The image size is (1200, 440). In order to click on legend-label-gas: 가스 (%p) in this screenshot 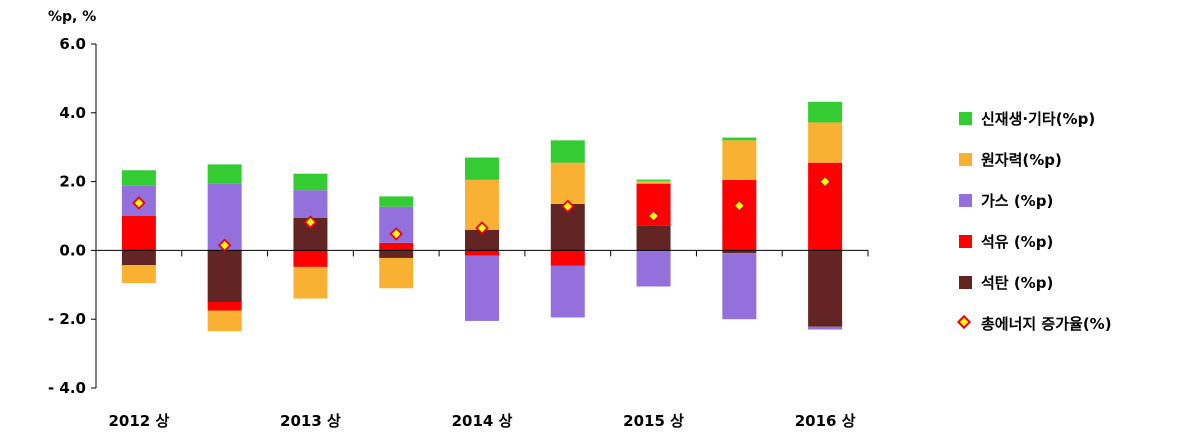, I will do `click(1017, 201)`.